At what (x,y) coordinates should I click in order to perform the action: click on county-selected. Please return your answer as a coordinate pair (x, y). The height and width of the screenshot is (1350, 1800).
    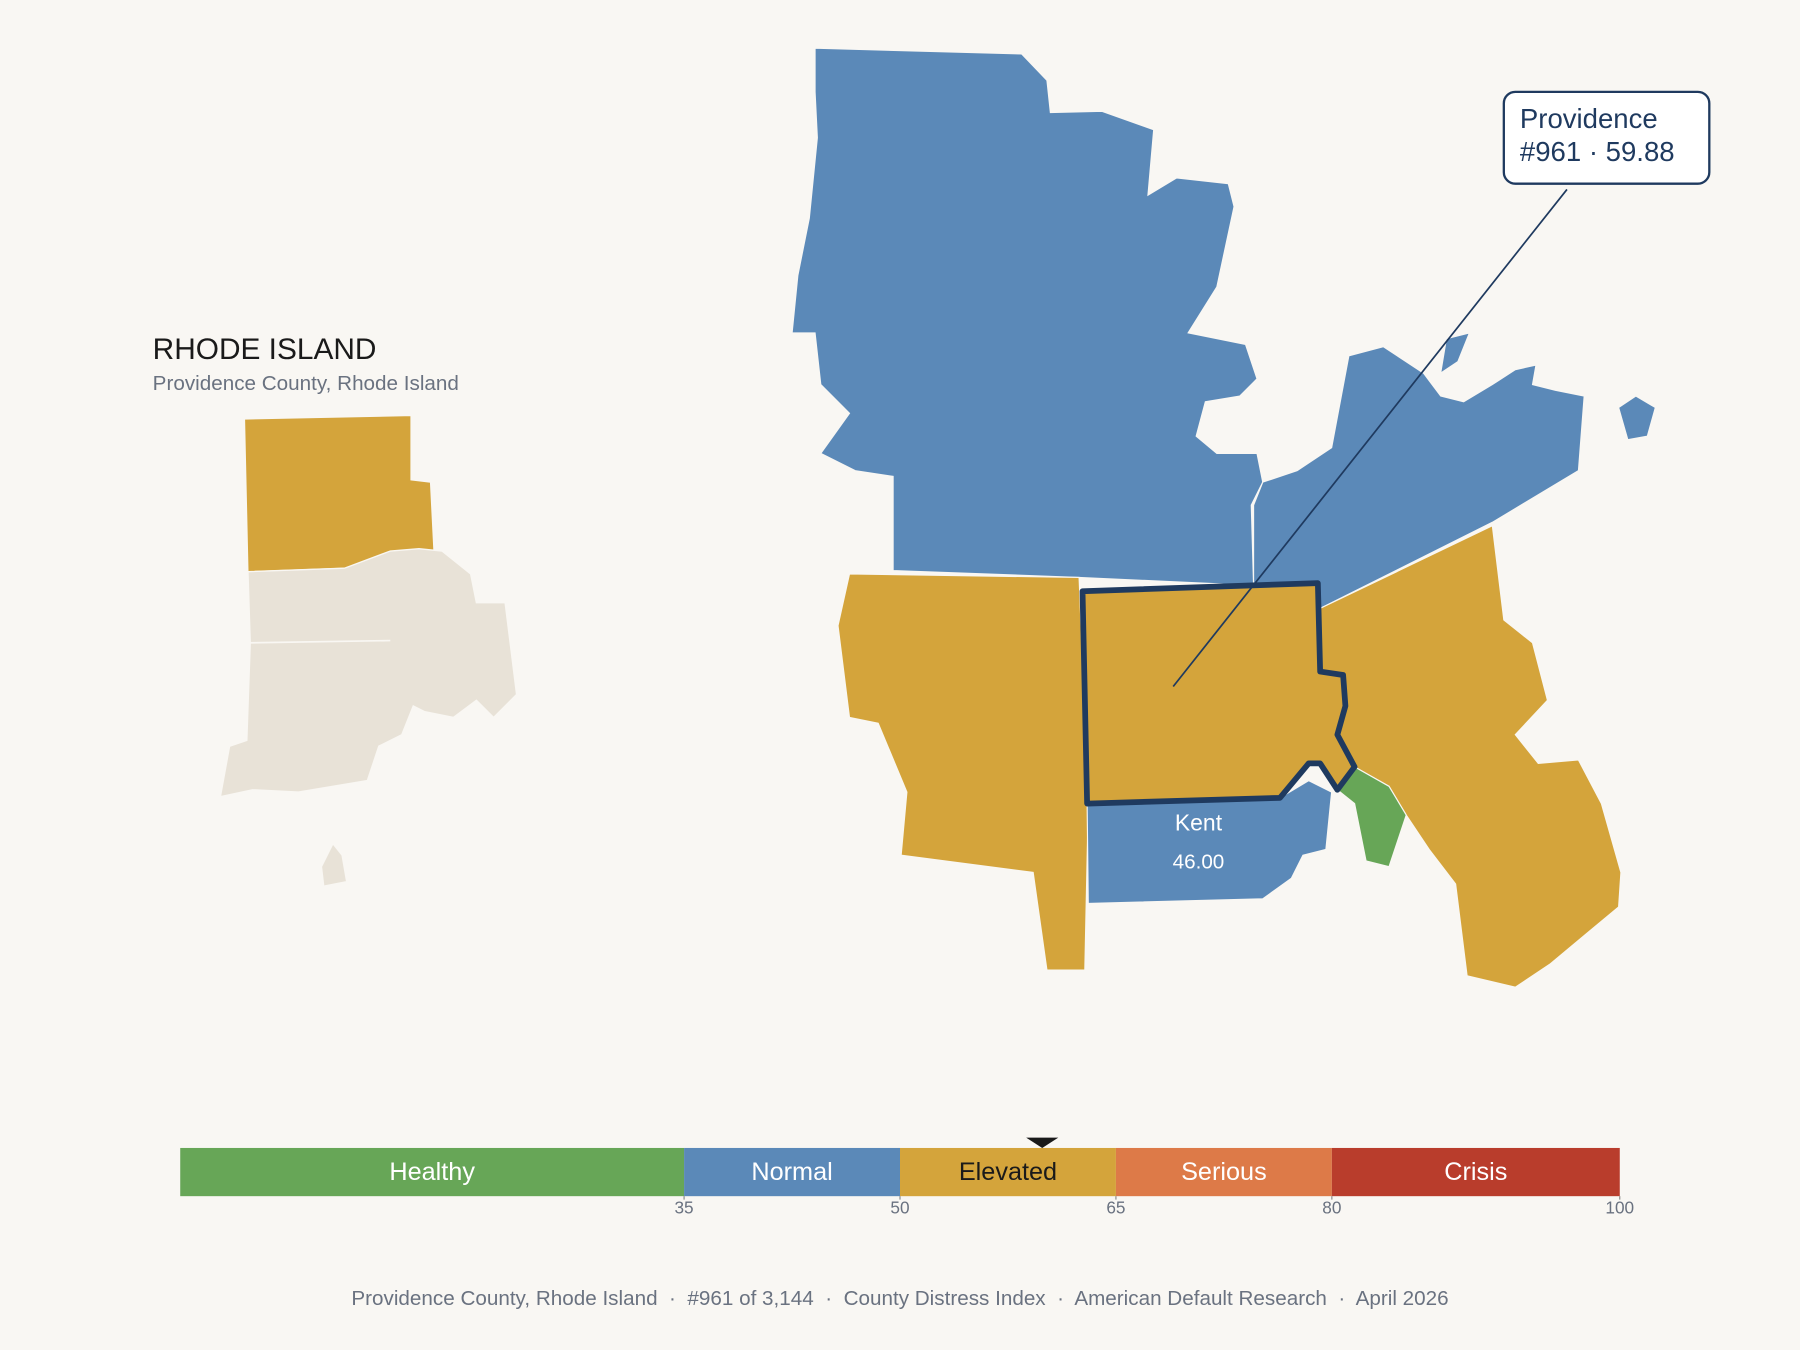
    Looking at the image, I should click on (1218, 693).